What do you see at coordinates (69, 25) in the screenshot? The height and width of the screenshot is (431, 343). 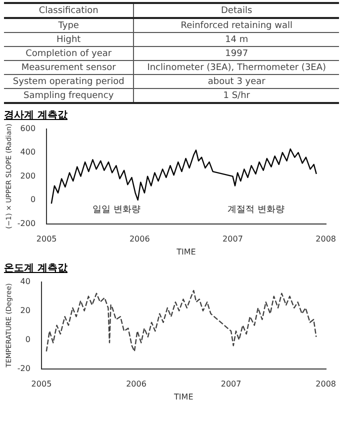 I see `text: Type` at bounding box center [69, 25].